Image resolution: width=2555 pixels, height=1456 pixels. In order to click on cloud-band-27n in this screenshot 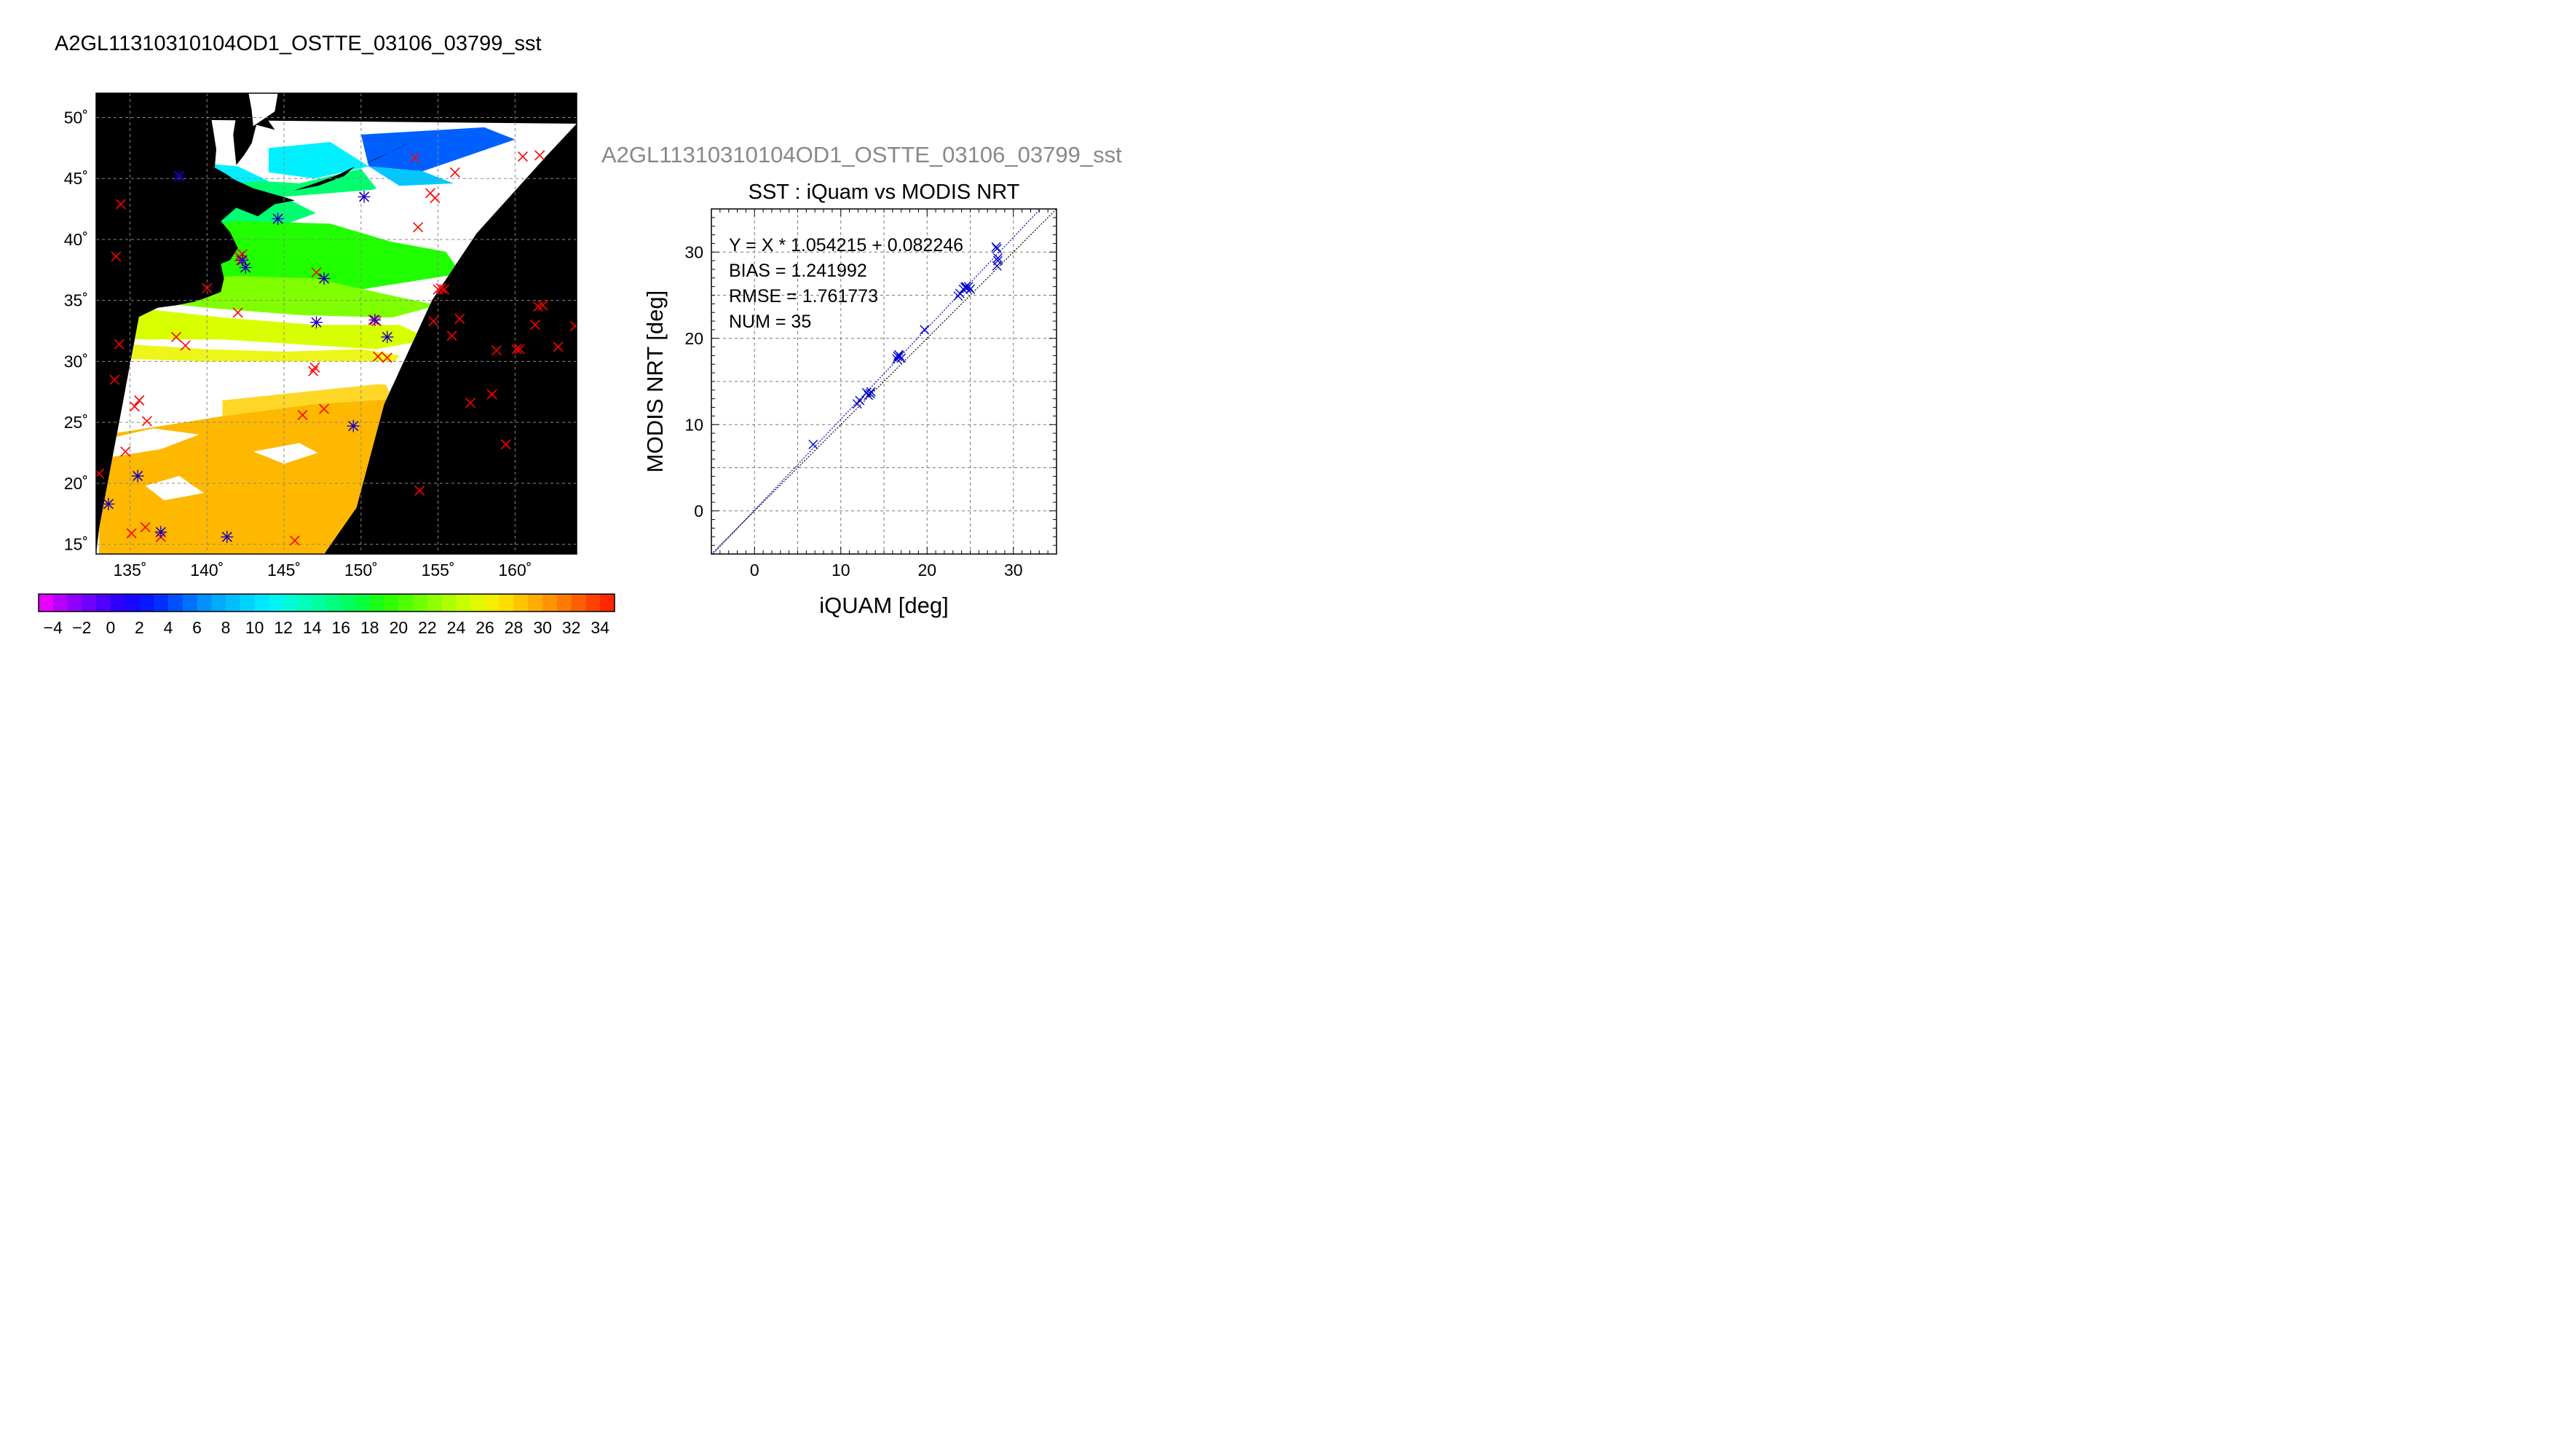, I will do `click(249, 379)`.